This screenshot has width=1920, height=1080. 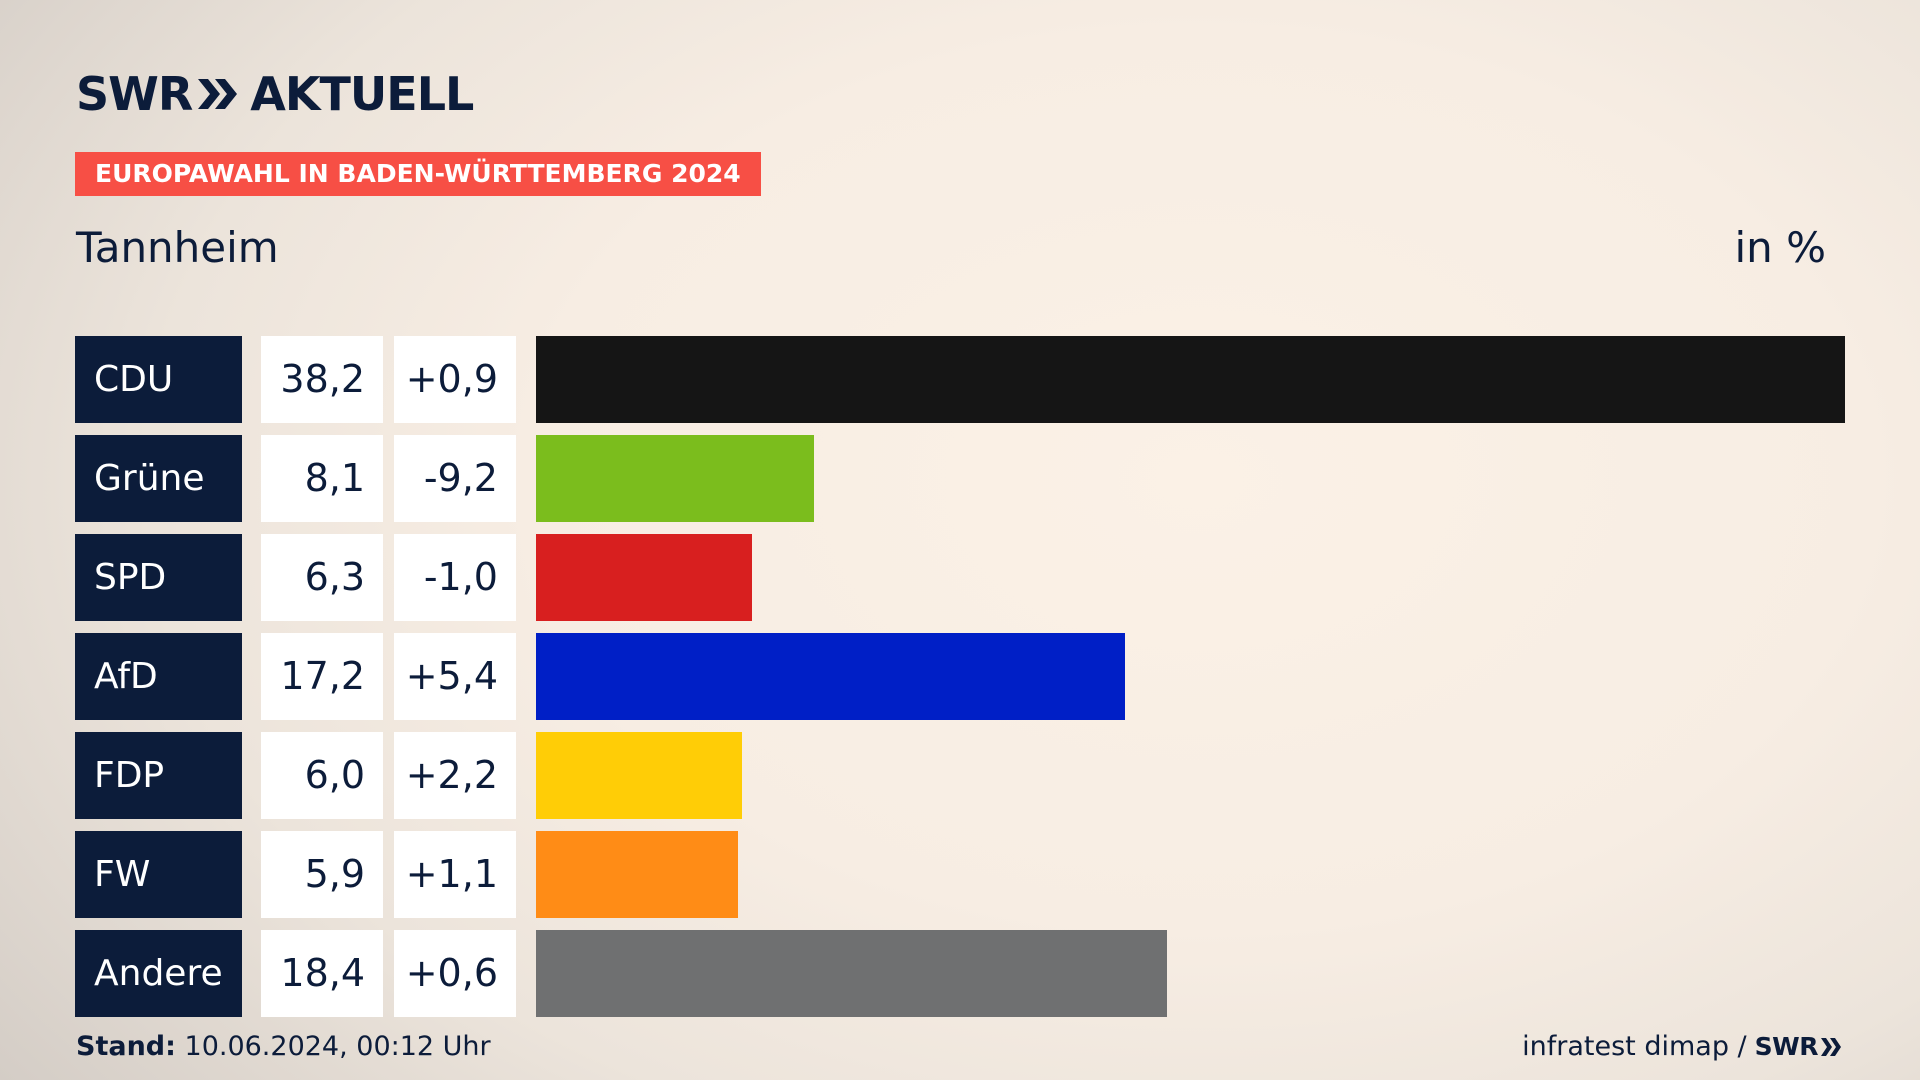 I want to click on party-label: FW, so click(x=158, y=874).